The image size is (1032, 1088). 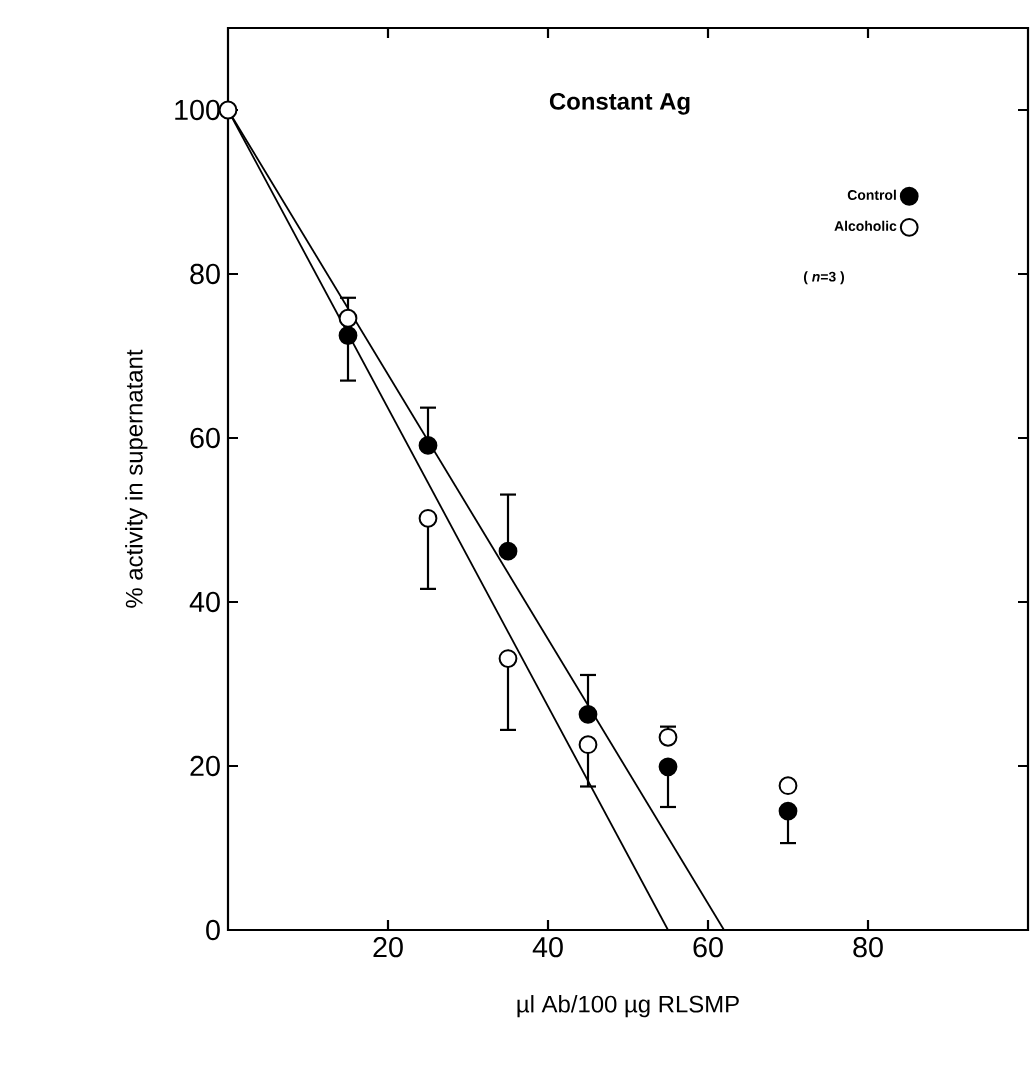 What do you see at coordinates (628, 1006) in the screenshot?
I see `x-axis-title: µl Ab/100 µg RLSMP` at bounding box center [628, 1006].